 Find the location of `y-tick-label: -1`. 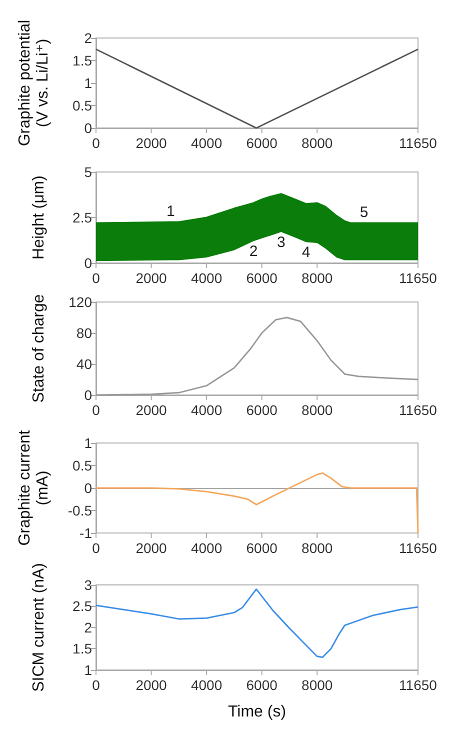

y-tick-label: -1 is located at coordinates (86, 533).